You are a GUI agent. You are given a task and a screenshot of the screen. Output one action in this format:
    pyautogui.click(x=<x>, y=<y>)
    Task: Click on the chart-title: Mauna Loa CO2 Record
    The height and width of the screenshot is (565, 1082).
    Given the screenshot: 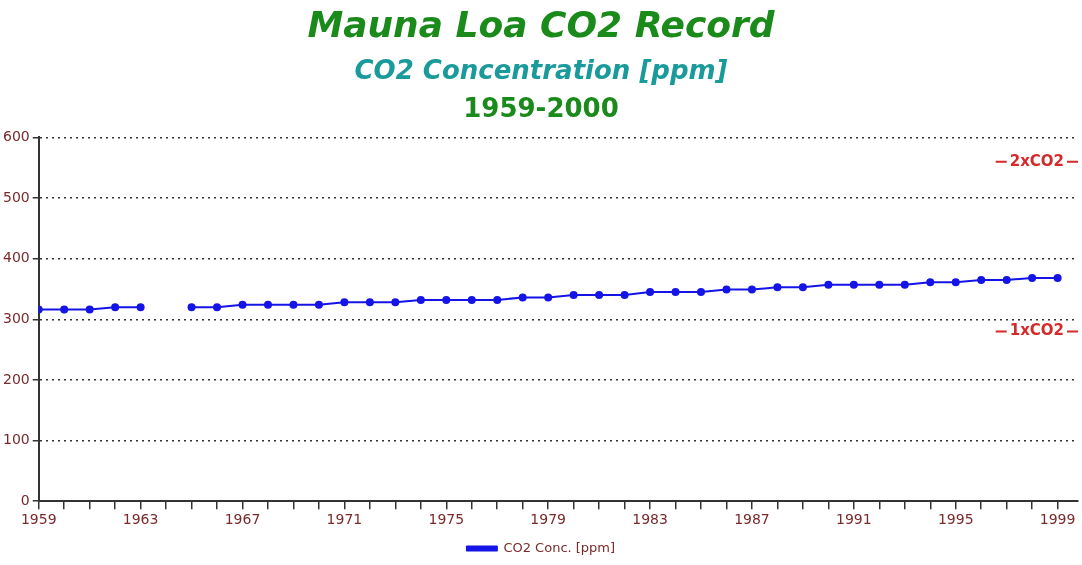 What is the action you would take?
    pyautogui.click(x=541, y=25)
    